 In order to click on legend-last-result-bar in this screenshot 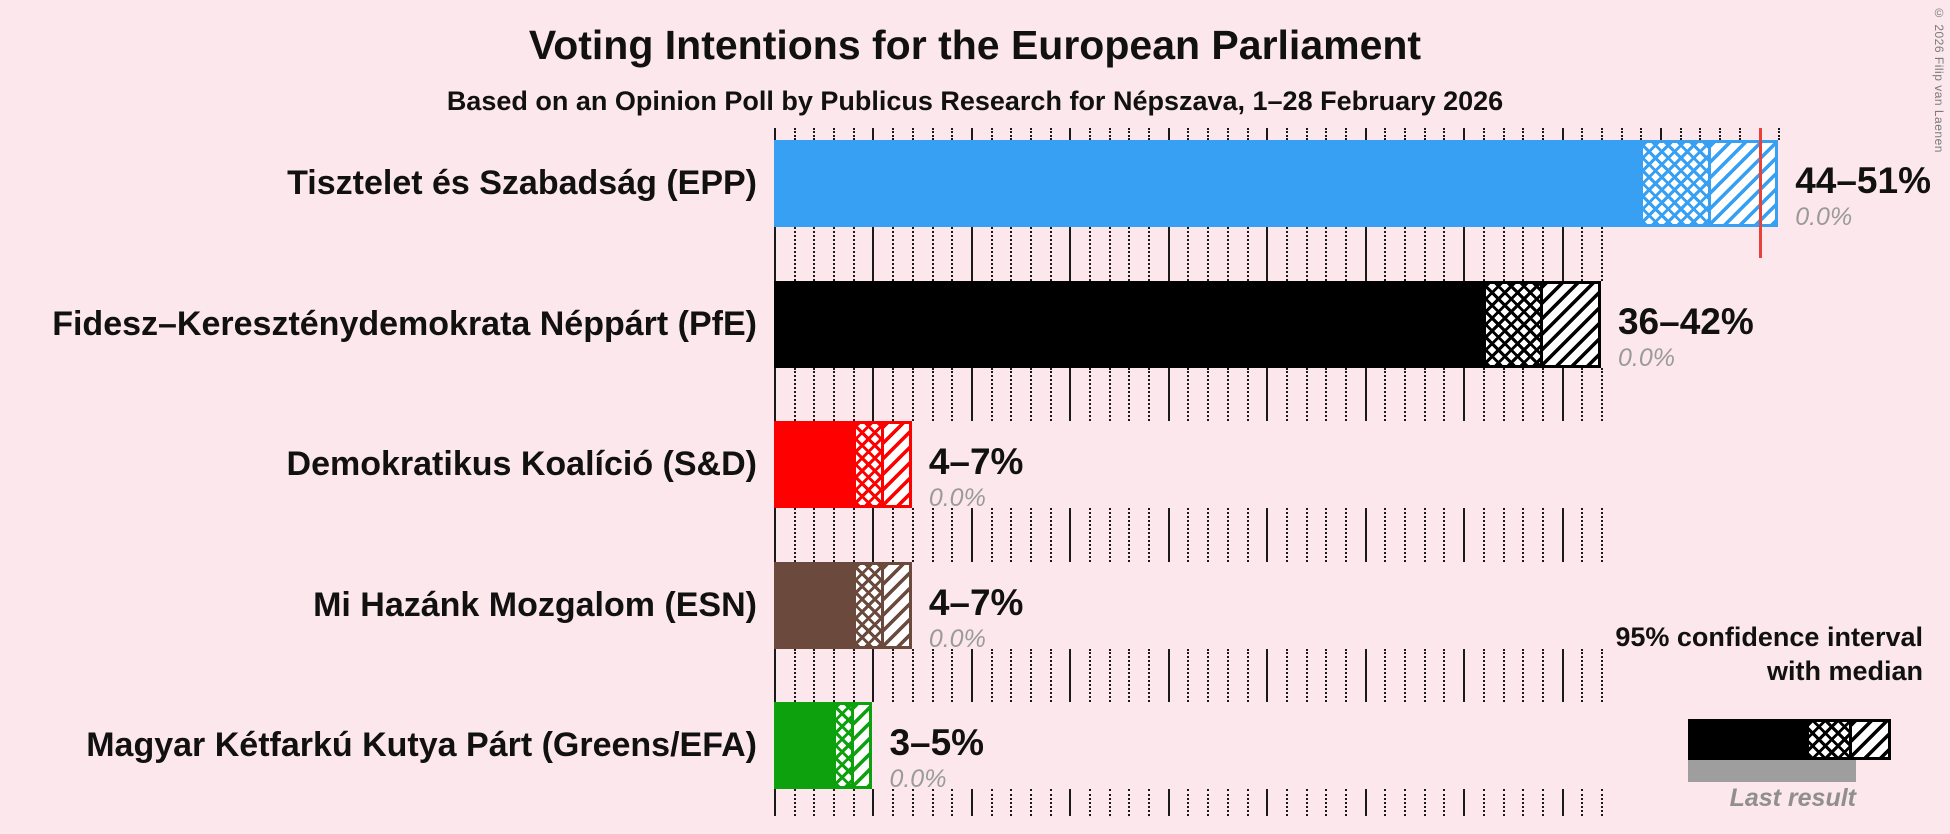, I will do `click(1772, 771)`.